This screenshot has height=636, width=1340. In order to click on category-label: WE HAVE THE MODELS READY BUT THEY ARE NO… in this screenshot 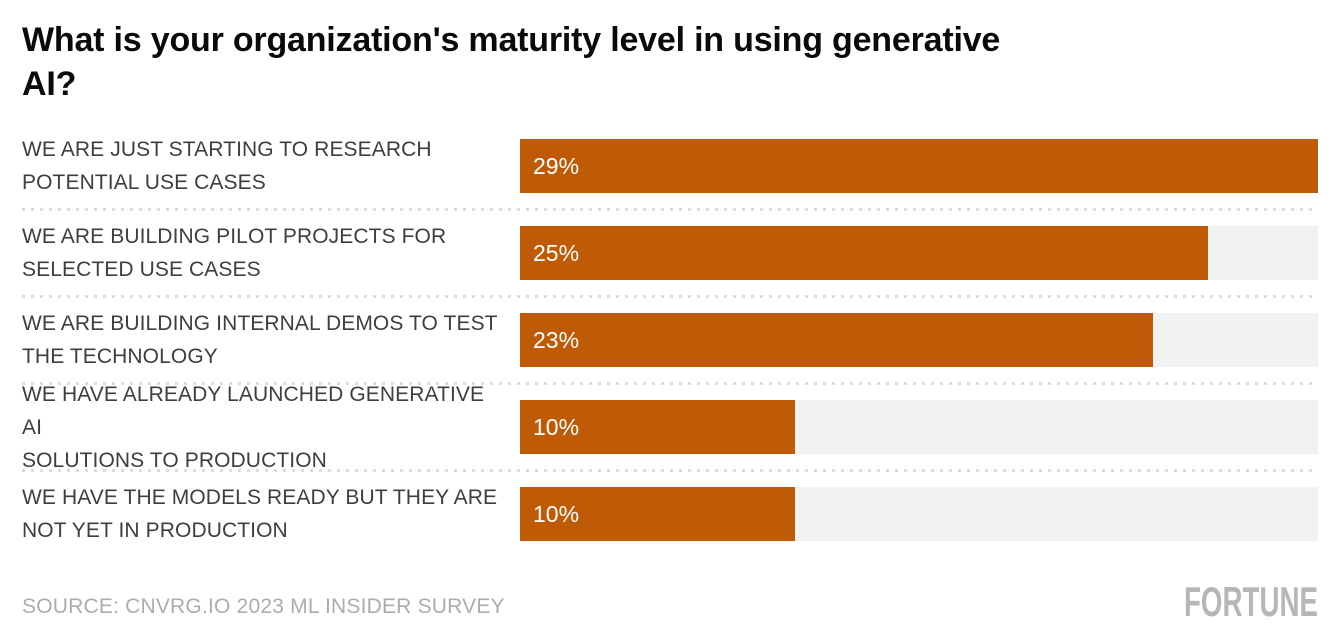, I will do `click(260, 514)`.